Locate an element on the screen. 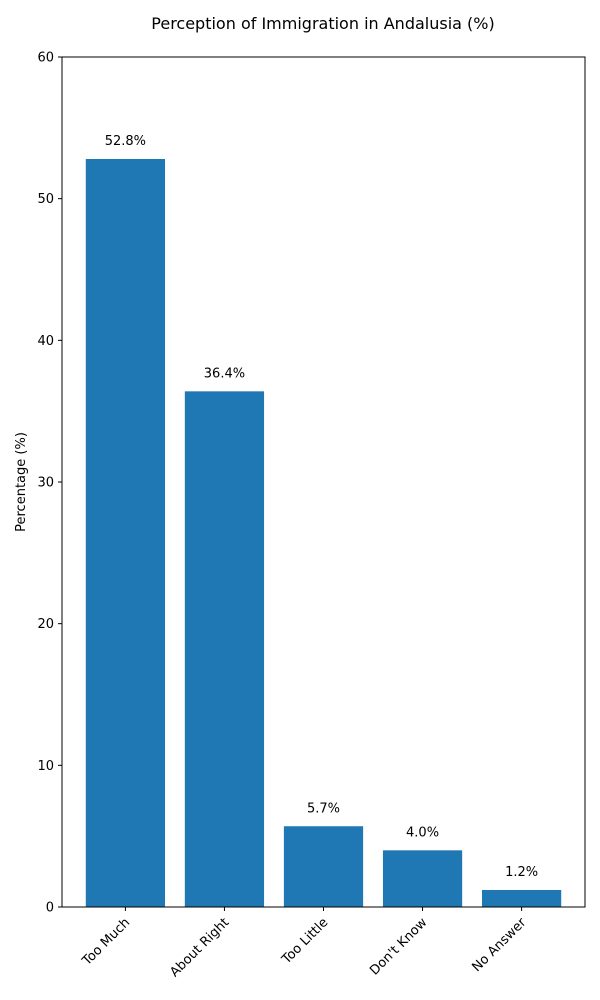 Image resolution: width=600 pixels, height=1000 pixels. x-tick-label-1: About Right is located at coordinates (199, 947).